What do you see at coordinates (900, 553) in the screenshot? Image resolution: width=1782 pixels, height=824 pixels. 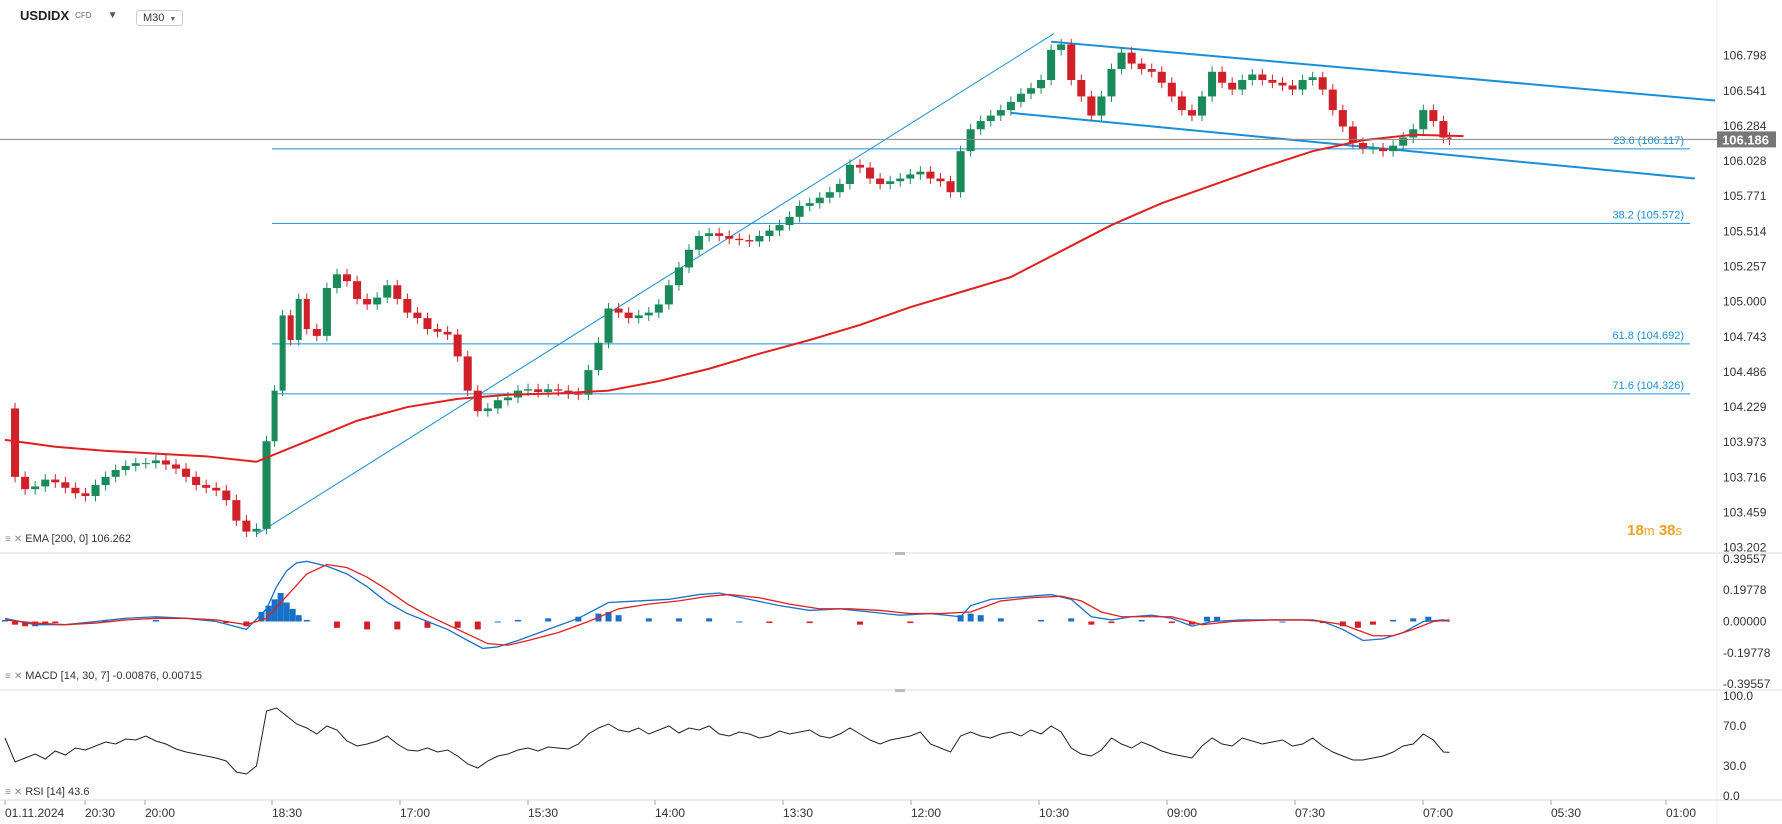 I see `panel-resize-handle` at bounding box center [900, 553].